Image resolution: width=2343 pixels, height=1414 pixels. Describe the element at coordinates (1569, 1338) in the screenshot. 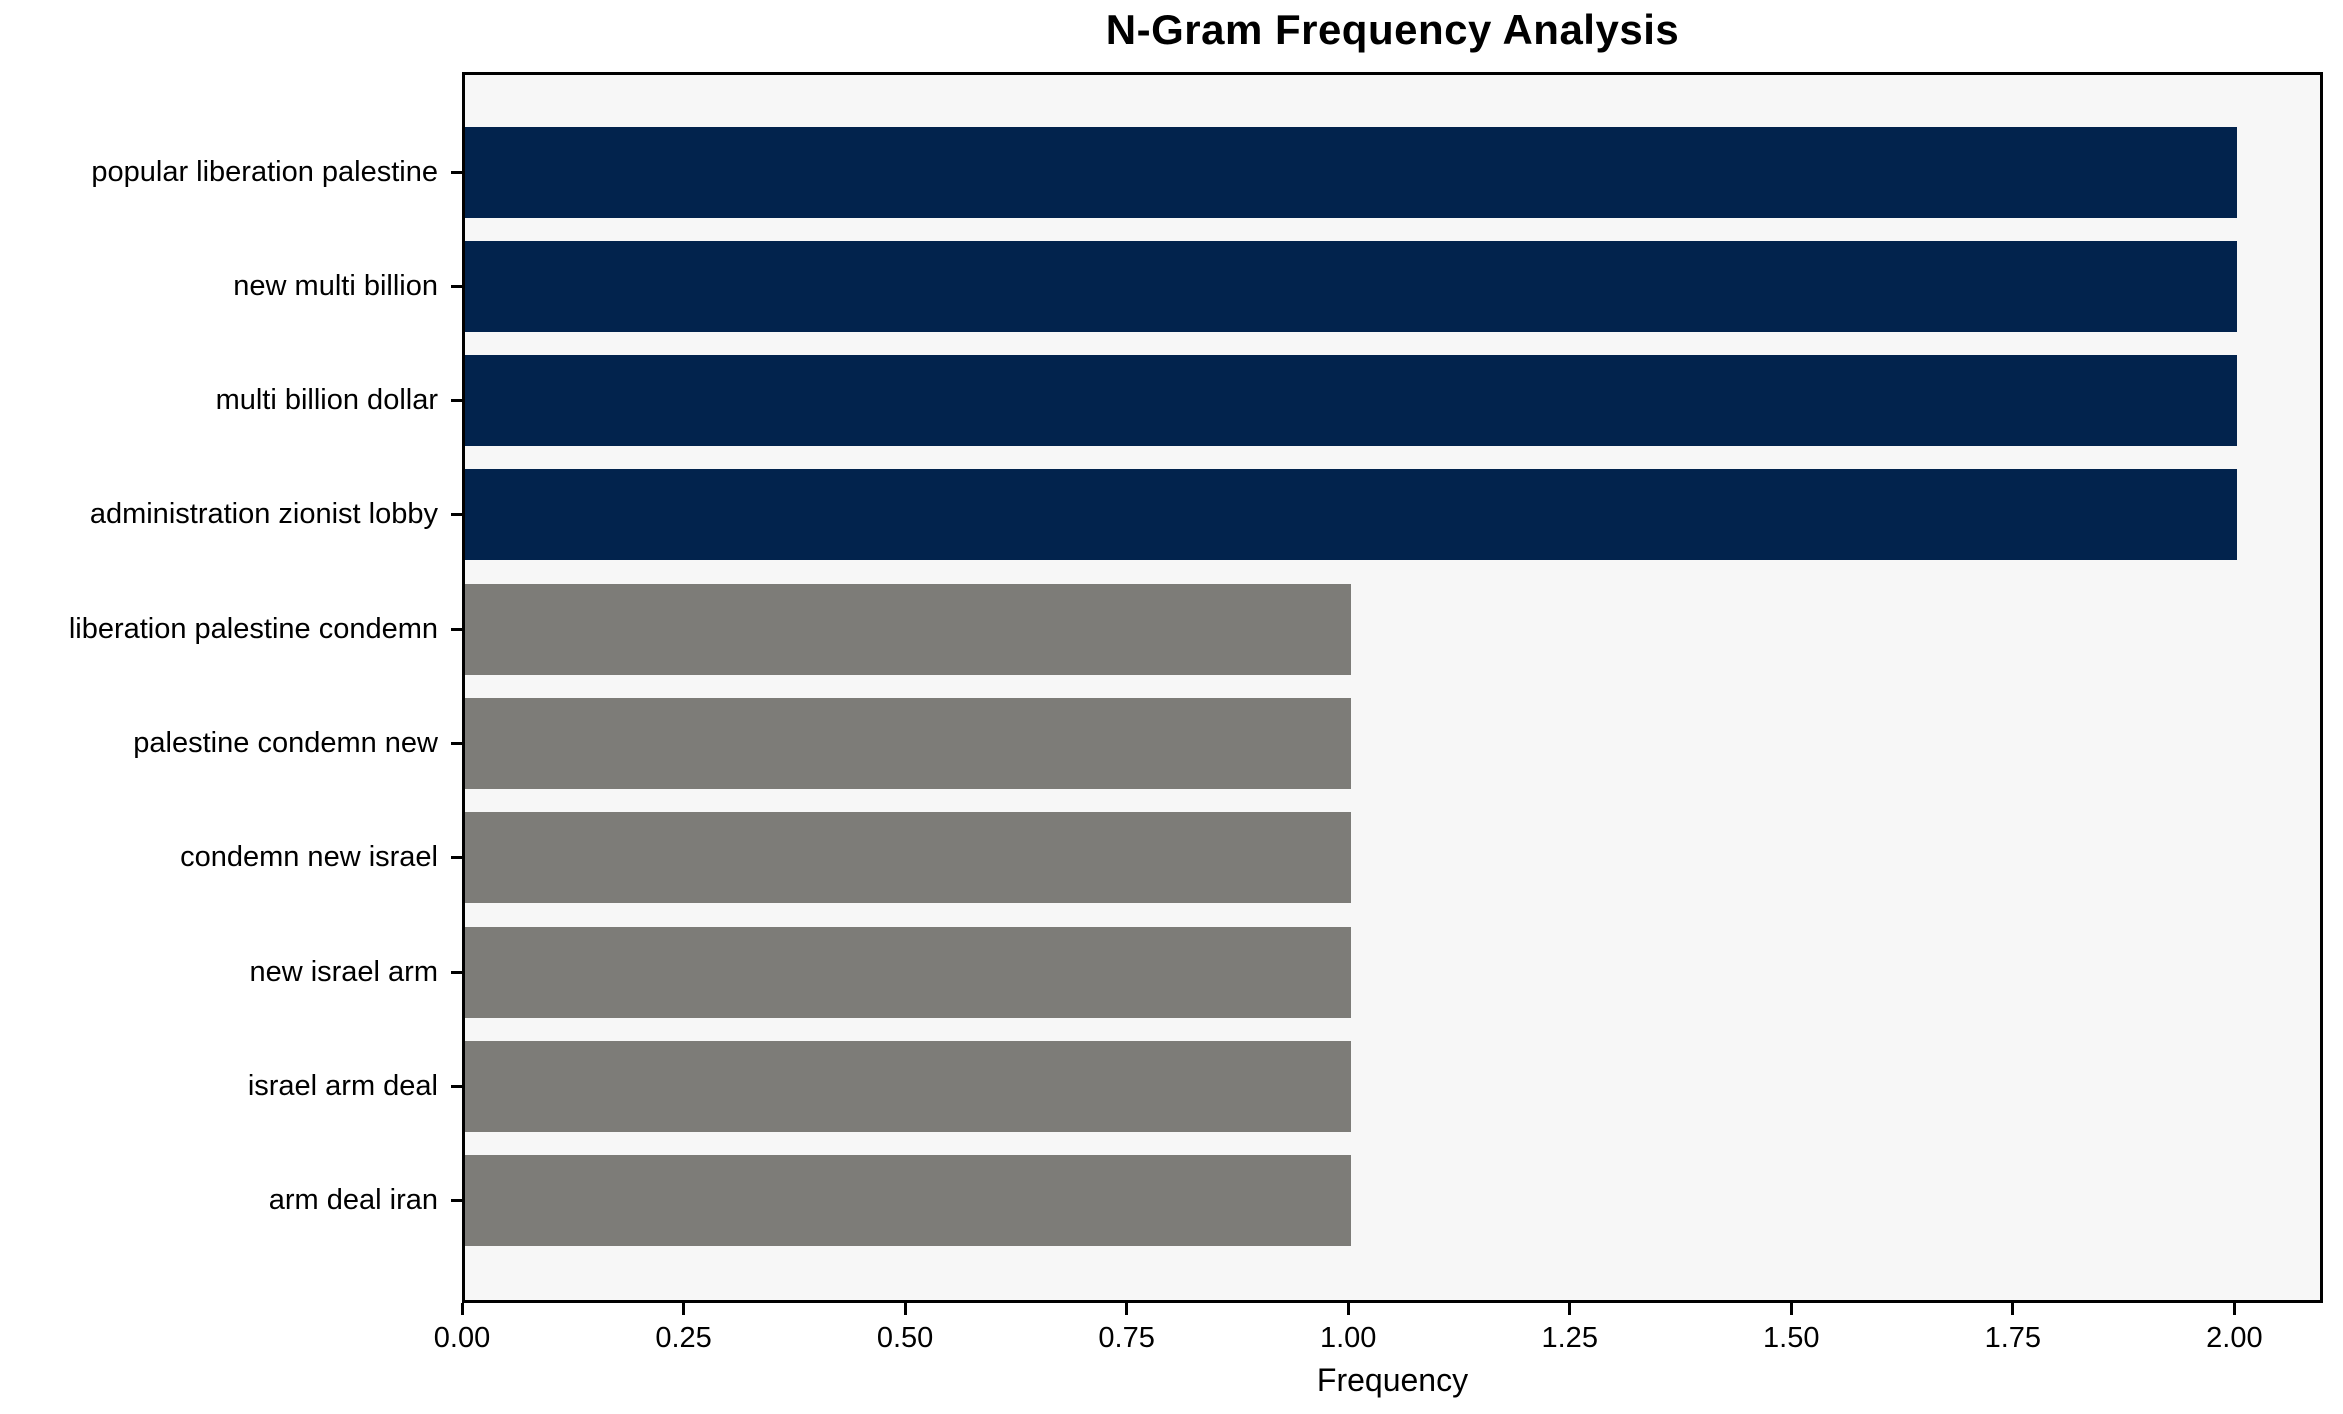

I see `x-tick-label: 1.25` at that location.